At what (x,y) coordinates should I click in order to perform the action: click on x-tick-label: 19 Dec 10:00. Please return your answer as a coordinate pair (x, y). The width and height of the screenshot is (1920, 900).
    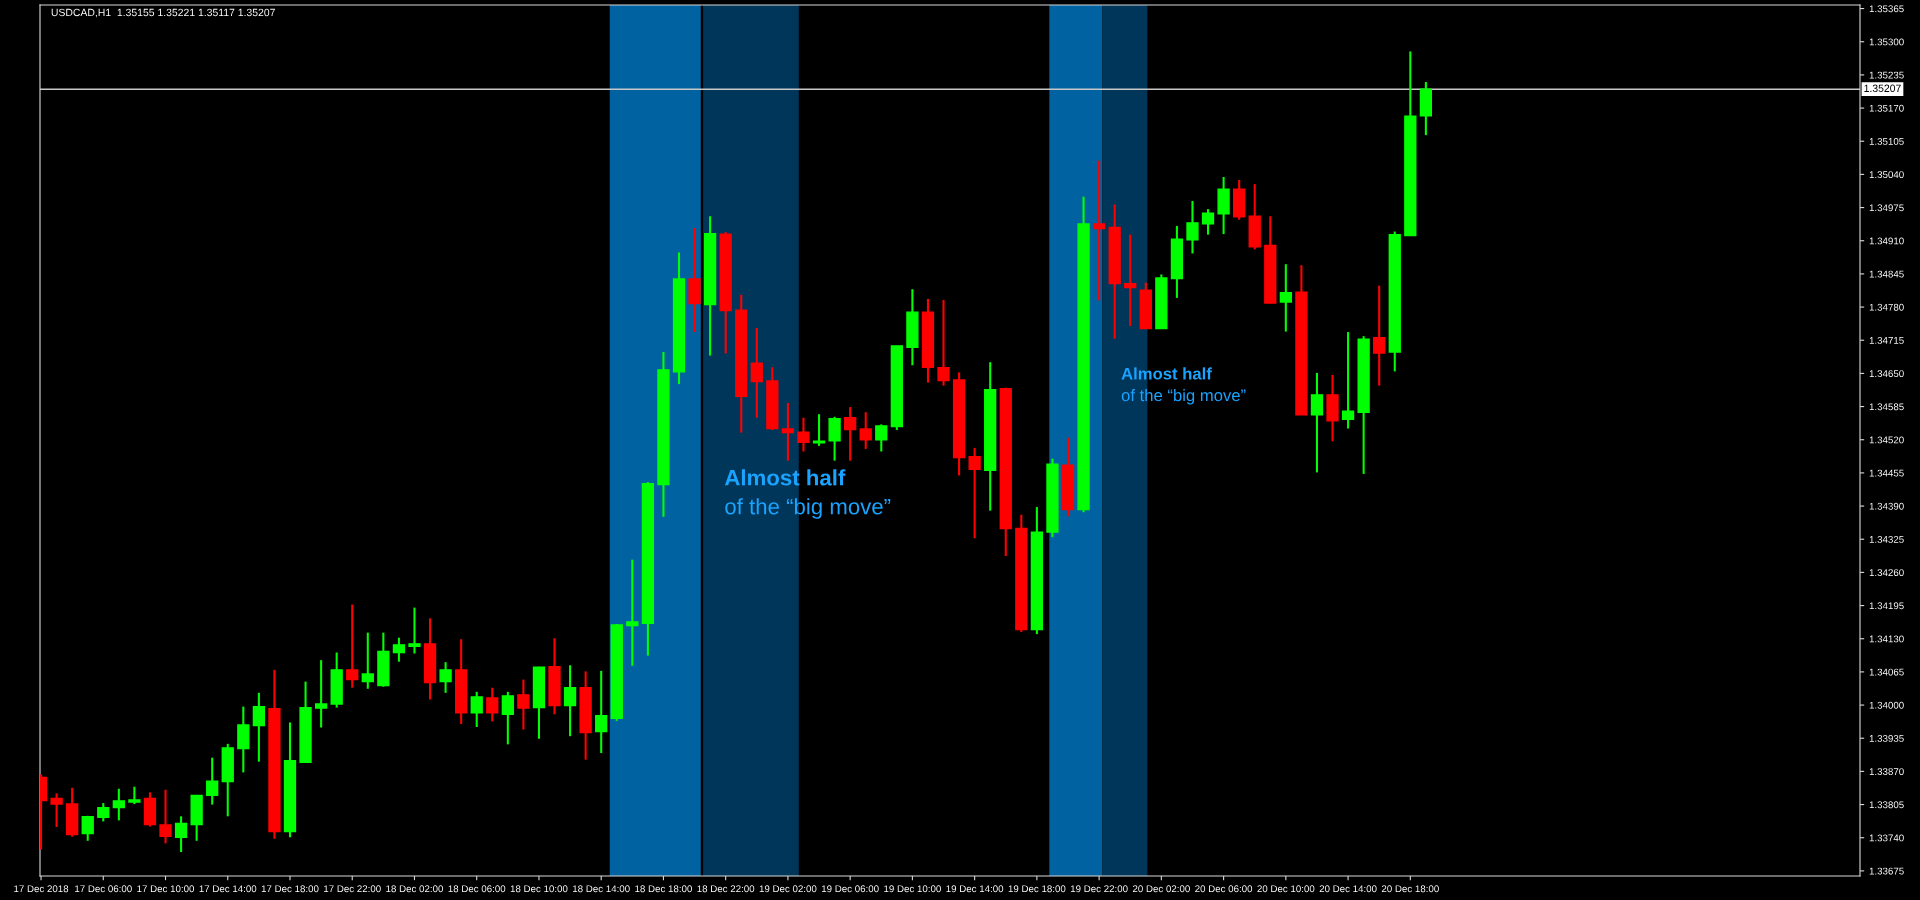
    Looking at the image, I should click on (912, 889).